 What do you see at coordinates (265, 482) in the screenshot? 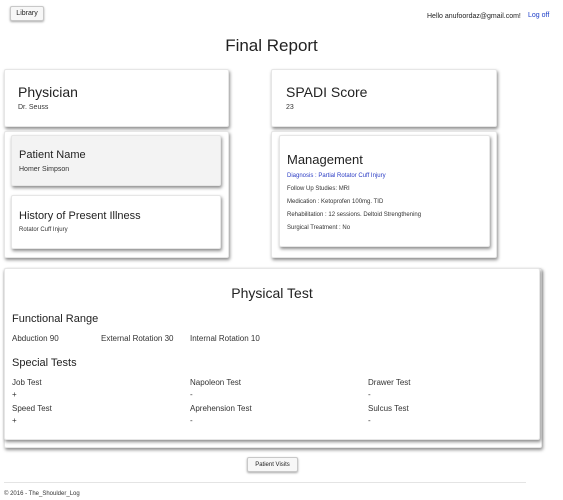
I see `footer-divider` at bounding box center [265, 482].